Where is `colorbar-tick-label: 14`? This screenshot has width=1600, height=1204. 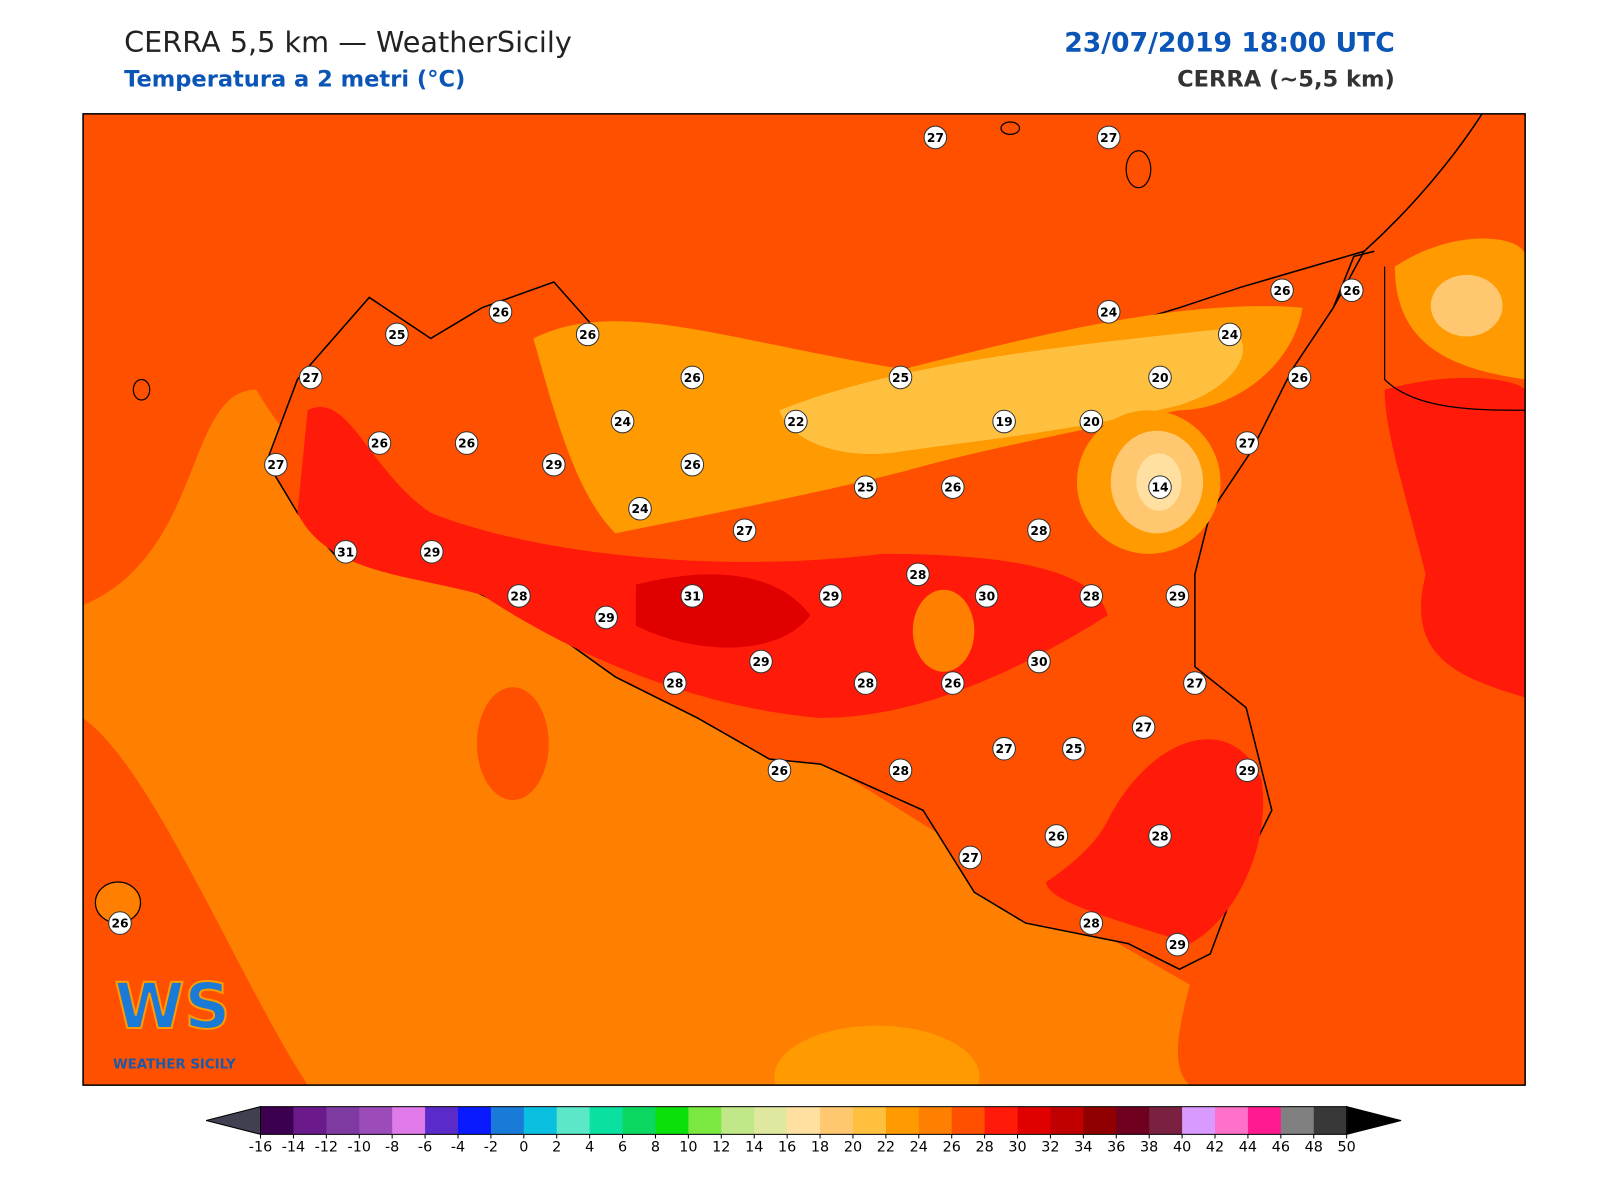
colorbar-tick-label: 14 is located at coordinates (754, 1148).